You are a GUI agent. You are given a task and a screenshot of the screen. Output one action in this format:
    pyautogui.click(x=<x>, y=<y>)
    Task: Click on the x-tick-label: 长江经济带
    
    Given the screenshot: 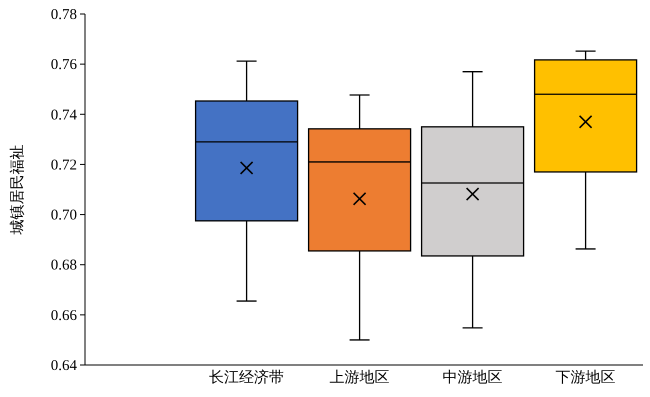 What is the action you would take?
    pyautogui.click(x=246, y=377)
    